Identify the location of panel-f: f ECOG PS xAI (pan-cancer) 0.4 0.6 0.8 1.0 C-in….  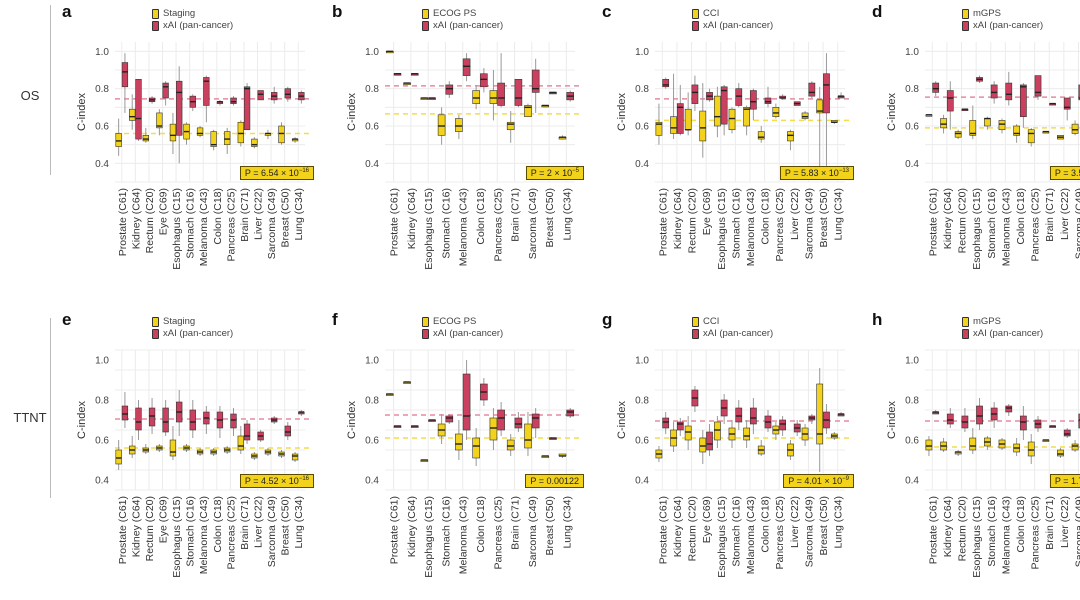
(460, 455).